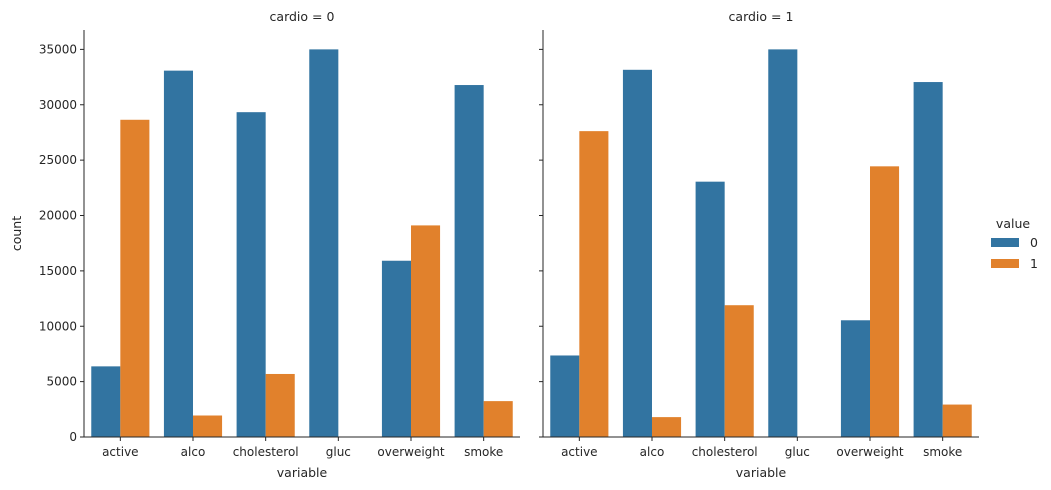  What do you see at coordinates (58, 326) in the screenshot?
I see `y-tick-label: 10000` at bounding box center [58, 326].